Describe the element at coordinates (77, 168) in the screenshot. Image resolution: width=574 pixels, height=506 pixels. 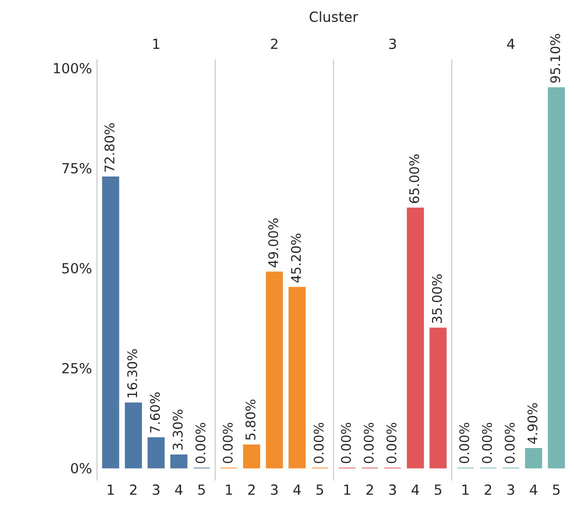
I see `y-tick-label: 75%` at that location.